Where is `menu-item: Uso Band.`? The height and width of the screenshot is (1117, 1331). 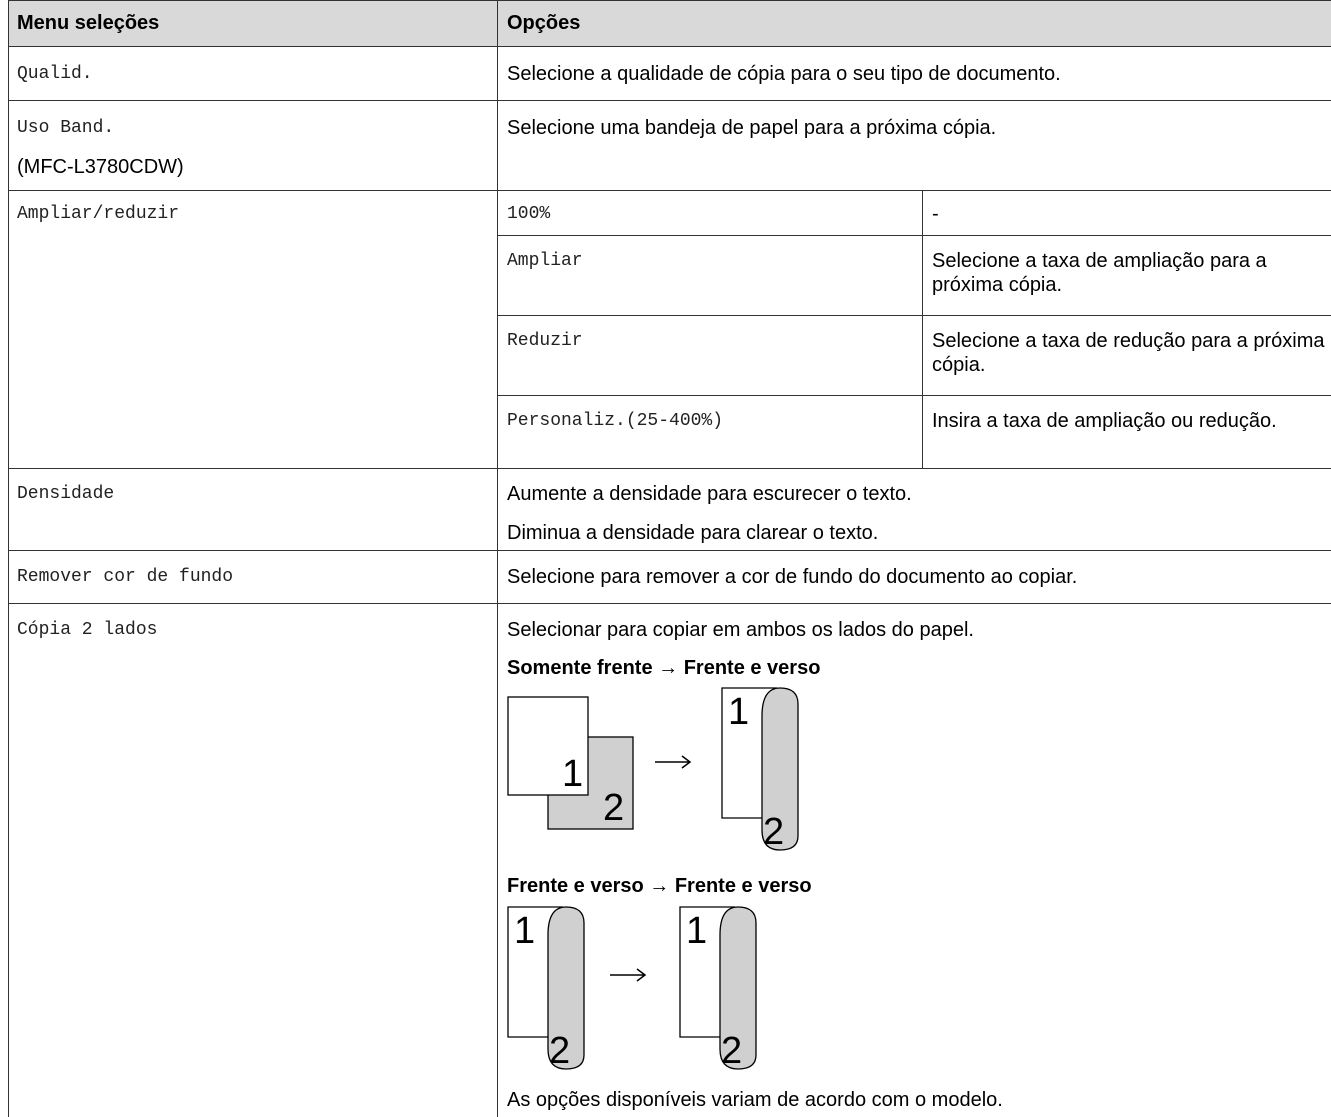 menu-item: Uso Band. is located at coordinates (66, 128).